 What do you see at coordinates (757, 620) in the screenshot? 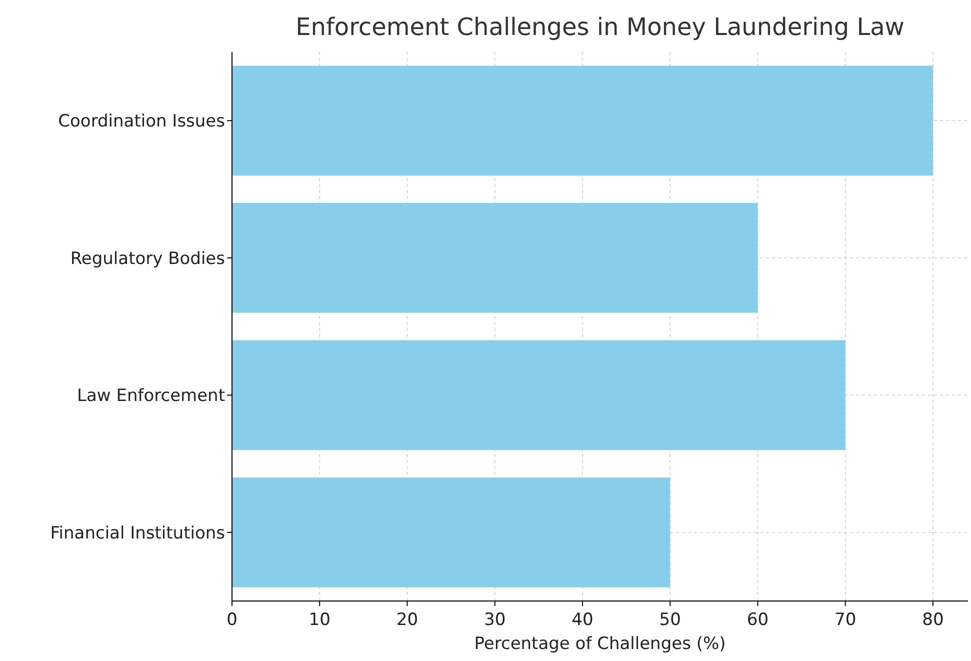
I see `x-tick-label: 60` at bounding box center [757, 620].